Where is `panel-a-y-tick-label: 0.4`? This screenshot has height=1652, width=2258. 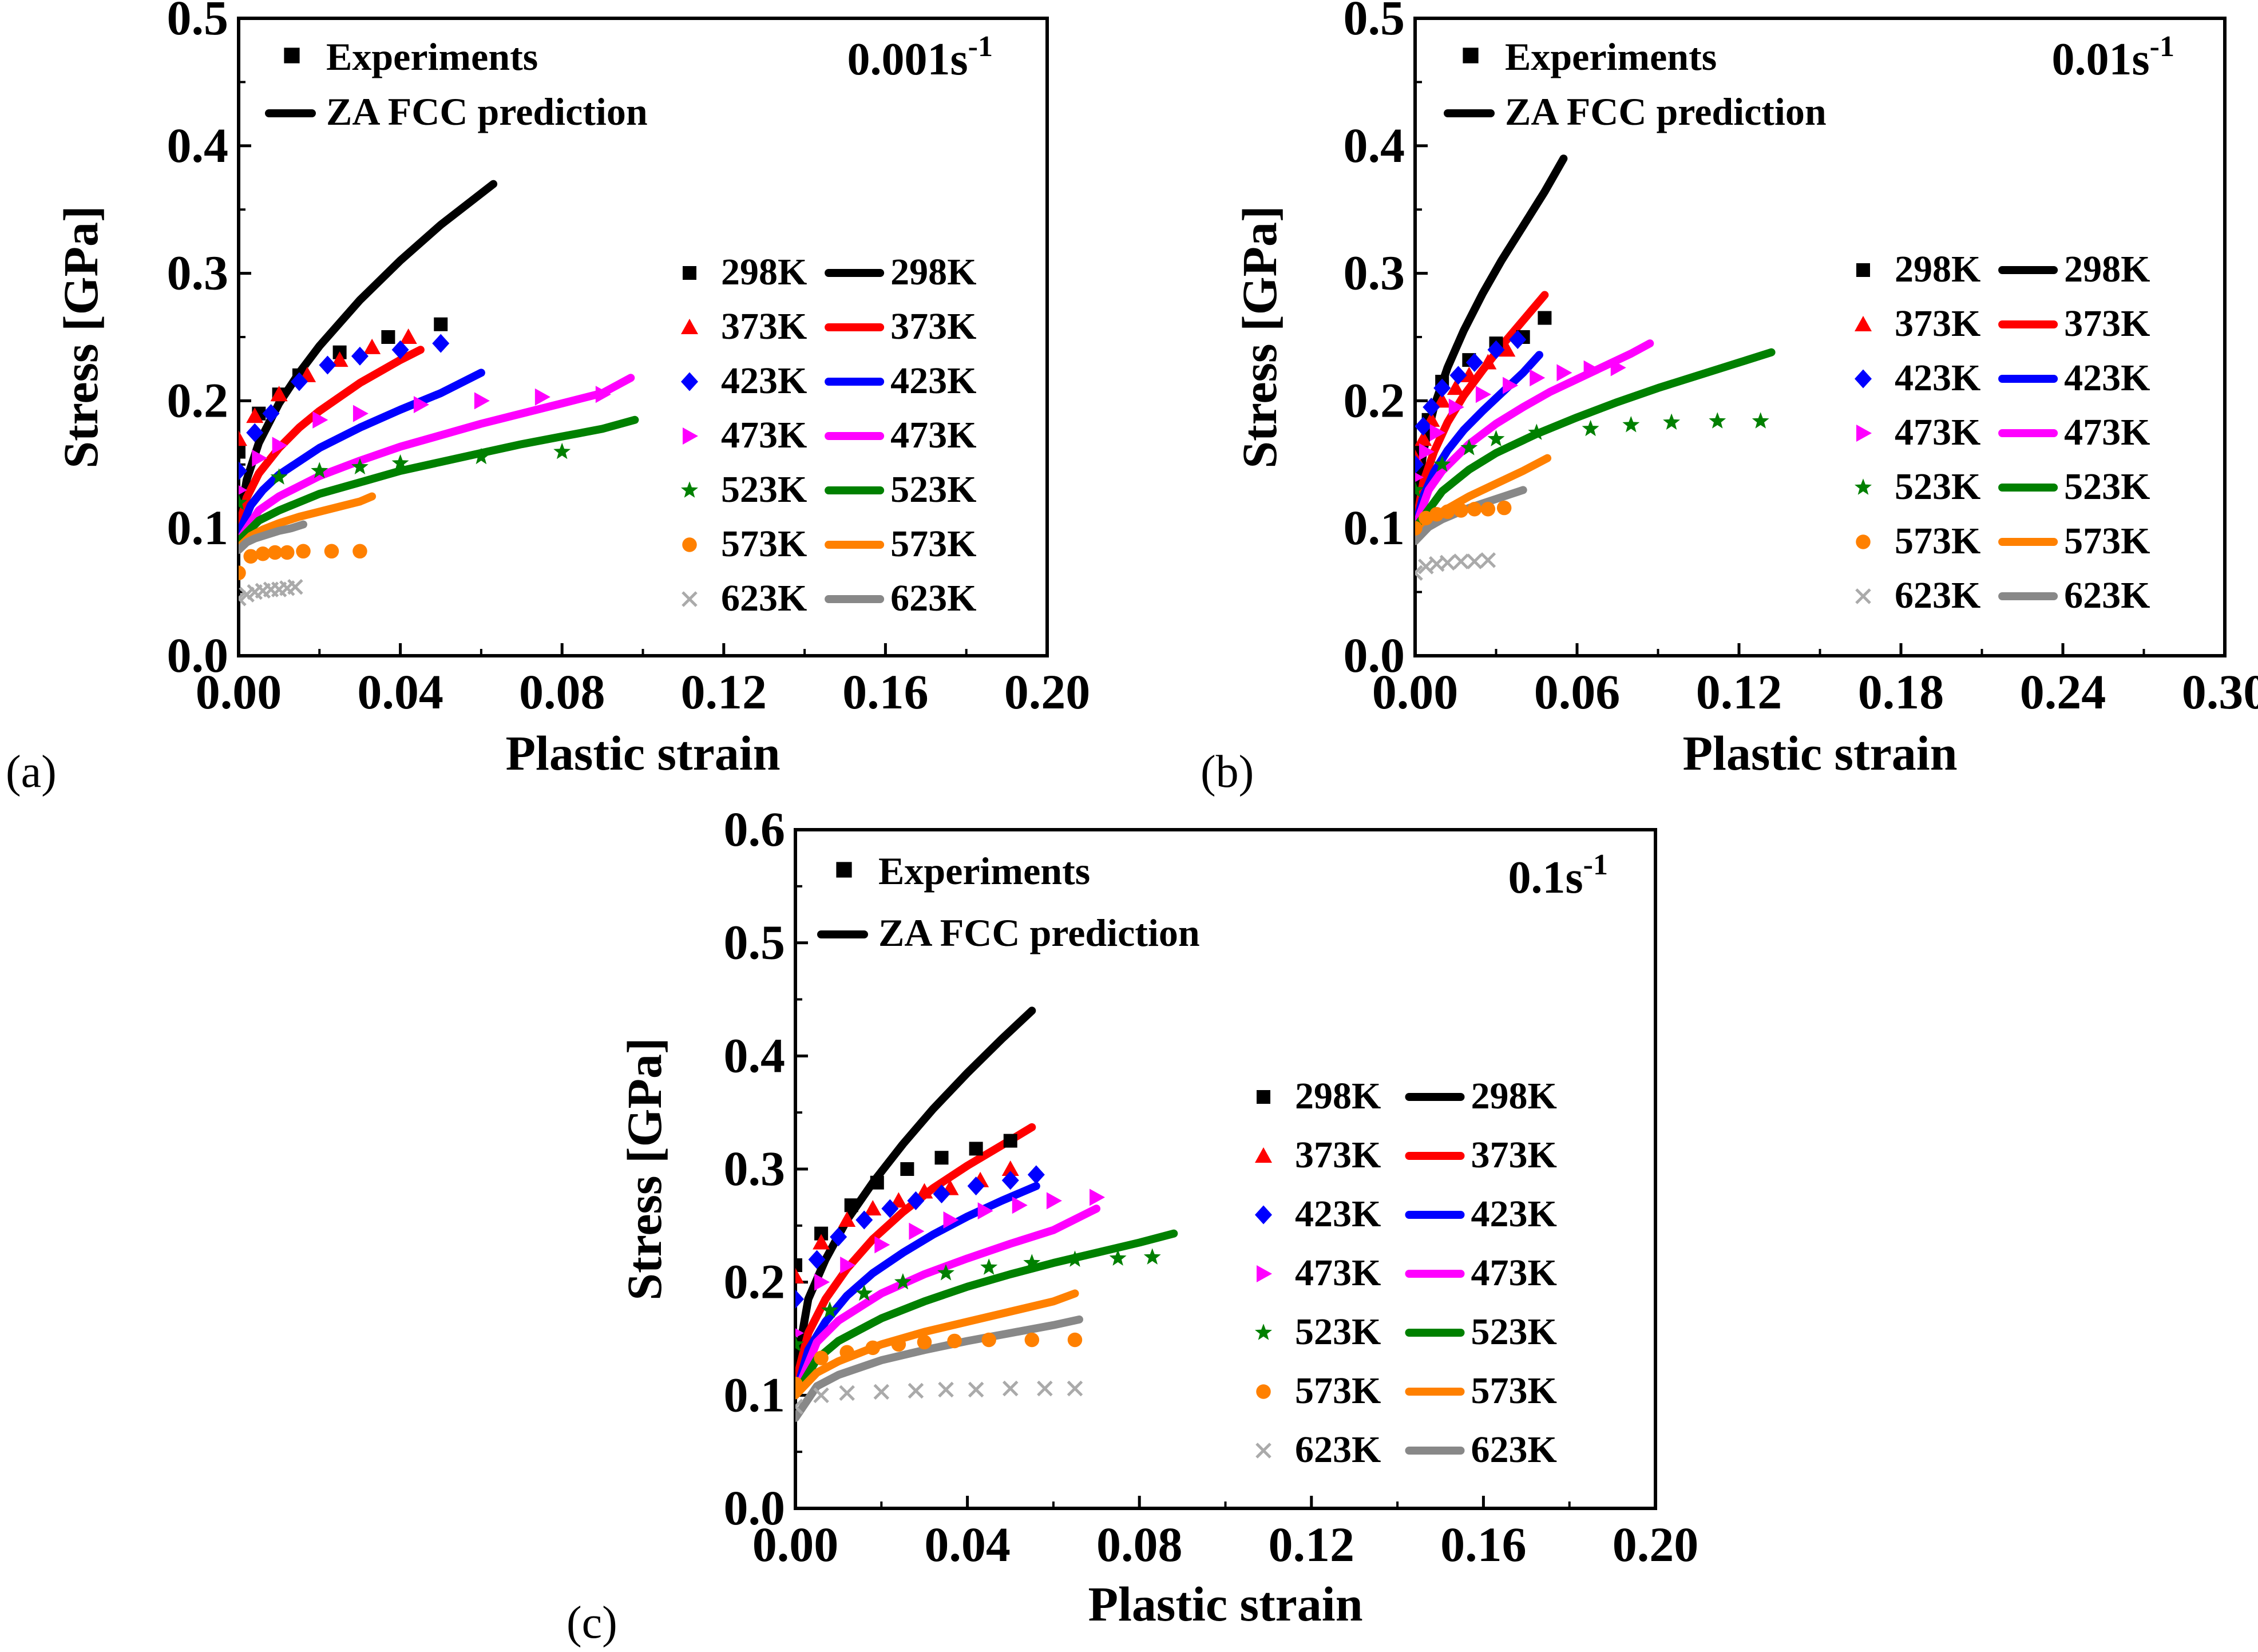
panel-a-y-tick-label: 0.4 is located at coordinates (198, 145).